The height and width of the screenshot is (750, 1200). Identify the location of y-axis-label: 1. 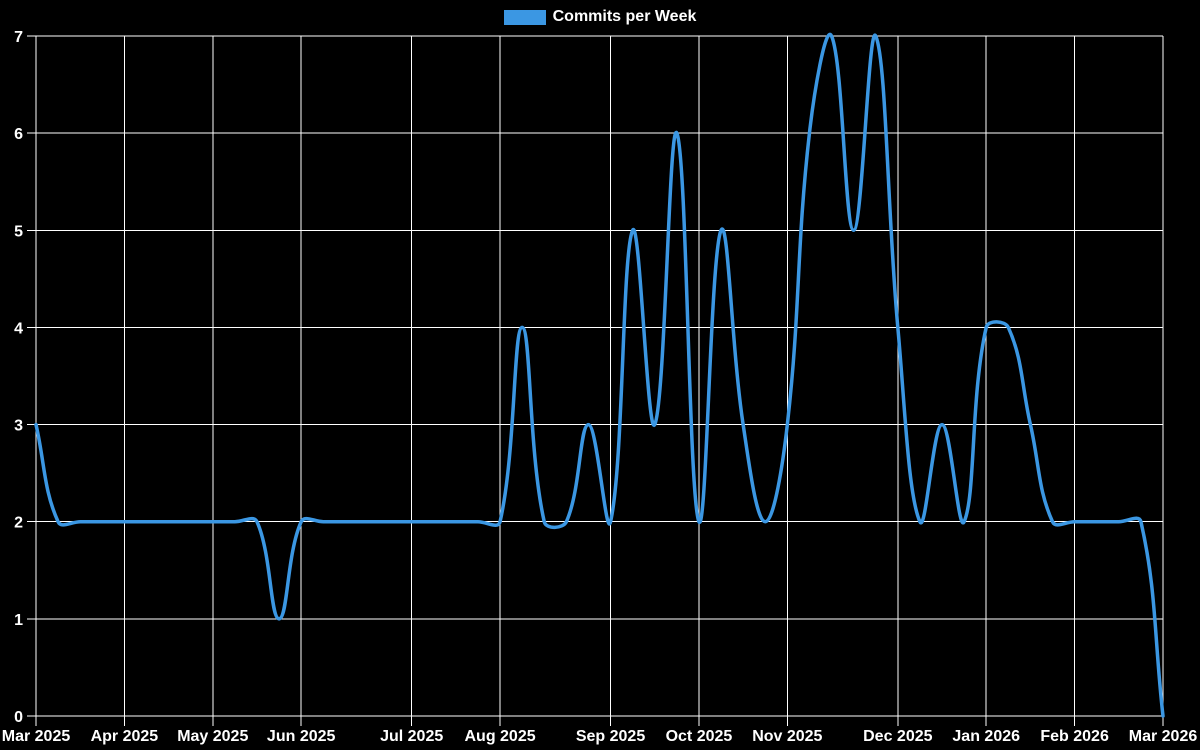
(18, 620).